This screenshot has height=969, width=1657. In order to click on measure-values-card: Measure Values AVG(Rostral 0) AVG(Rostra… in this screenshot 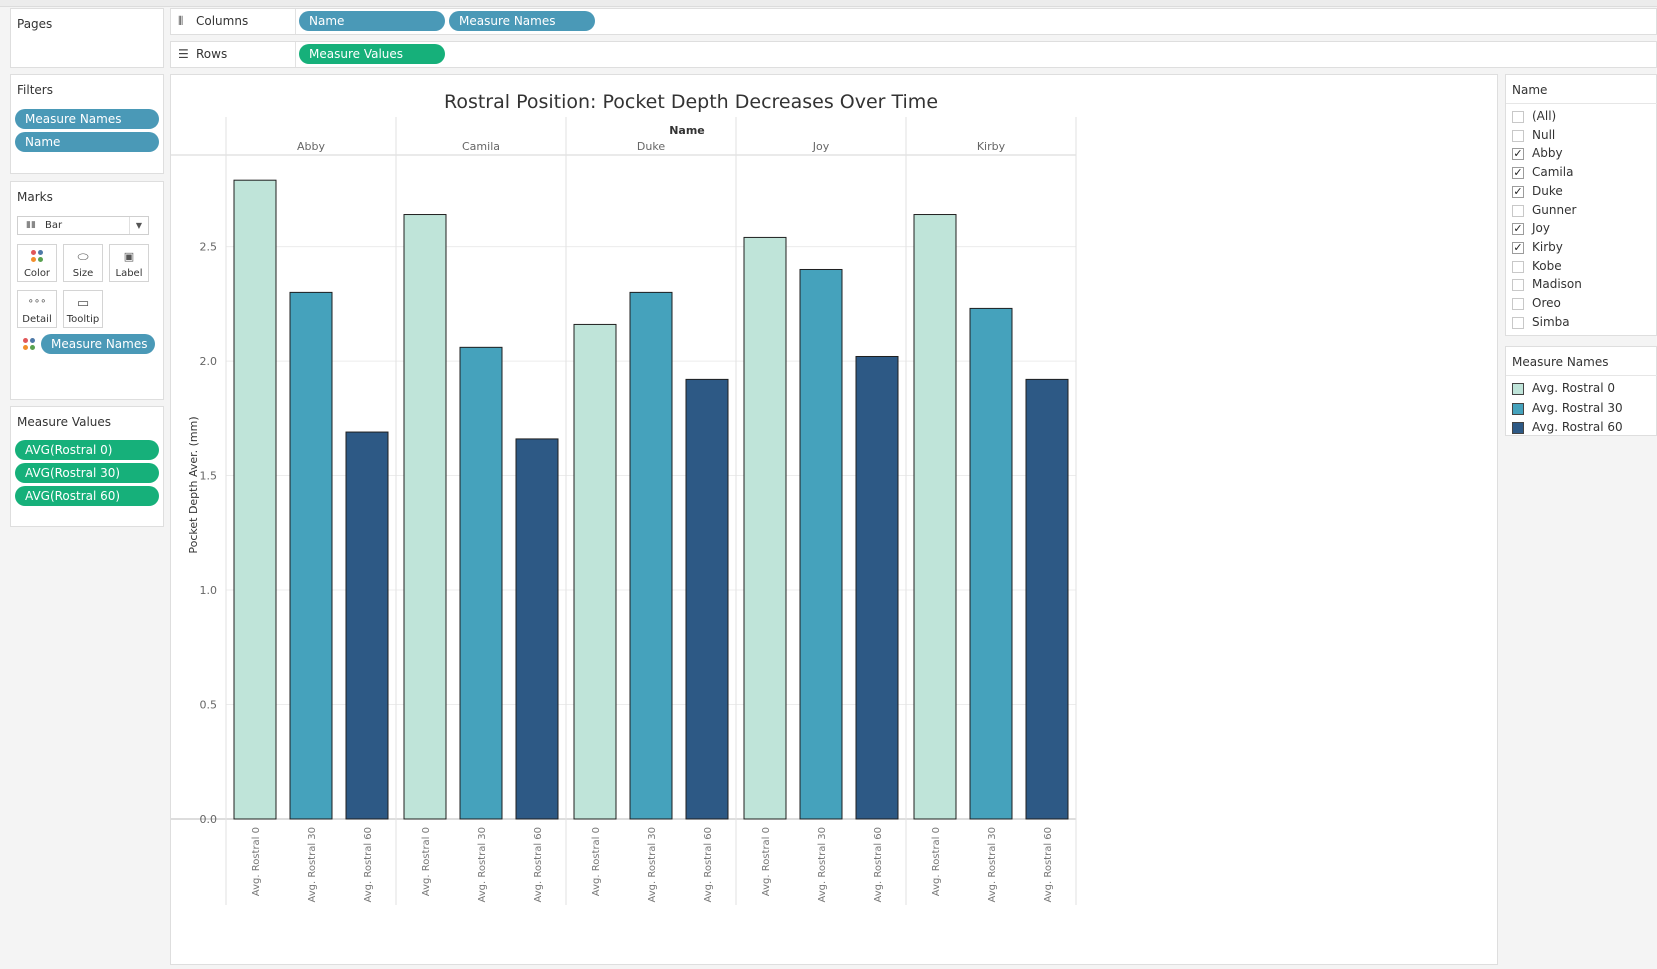, I will do `click(87, 466)`.